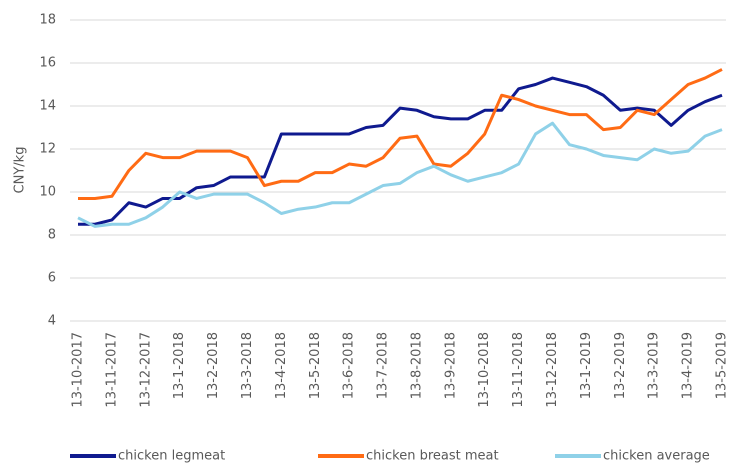  I want to click on x-tick-label: 13-8-2018, so click(416, 365).